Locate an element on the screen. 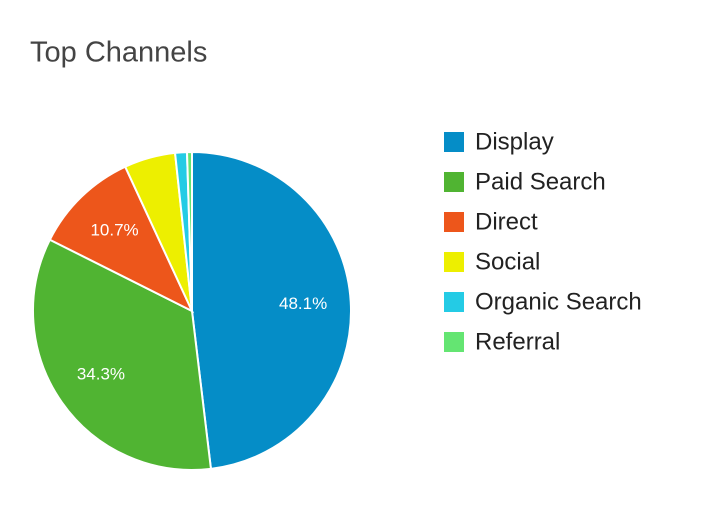 This screenshot has height=514, width=720. legend-label: Direct is located at coordinates (506, 221).